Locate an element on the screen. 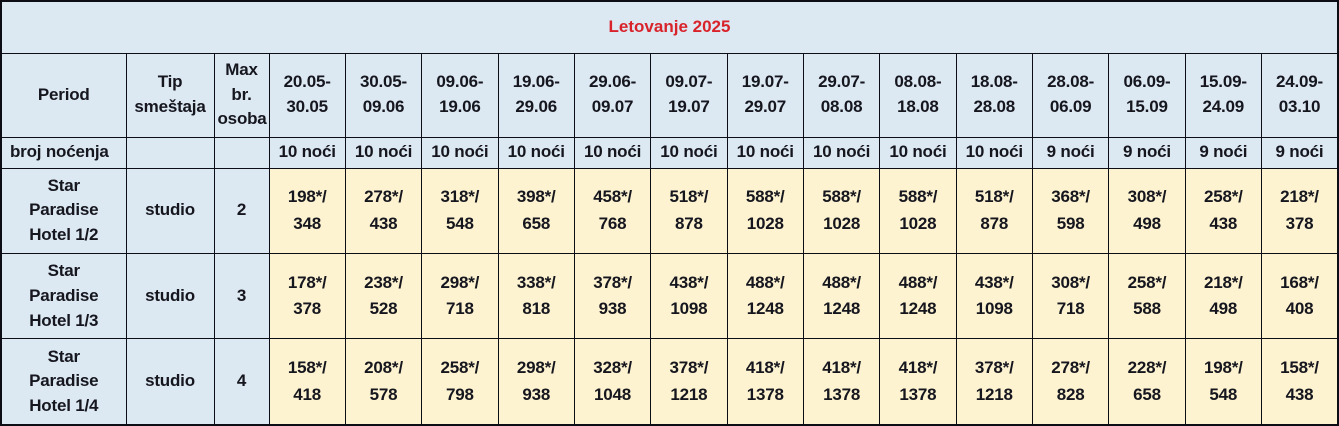 The image size is (1339, 426). price-1-0: 178*/378 is located at coordinates (307, 296).